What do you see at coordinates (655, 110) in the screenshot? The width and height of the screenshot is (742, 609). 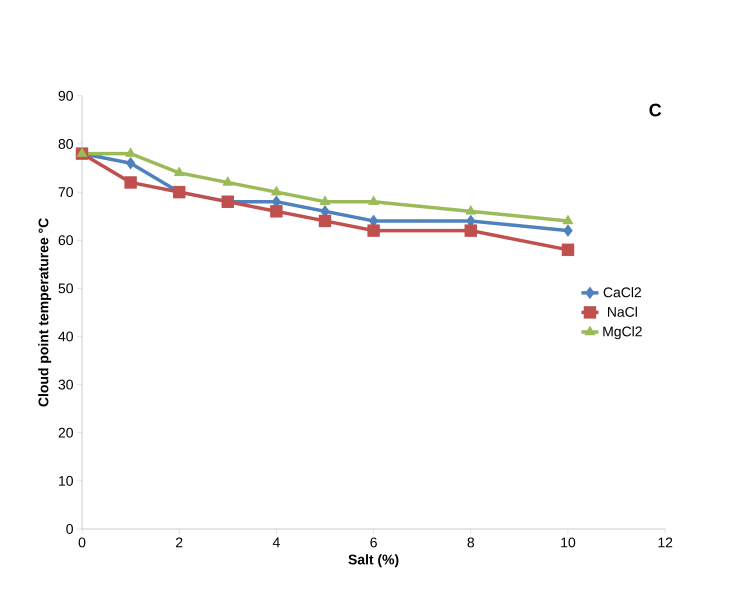 I see `annotation: C` at bounding box center [655, 110].